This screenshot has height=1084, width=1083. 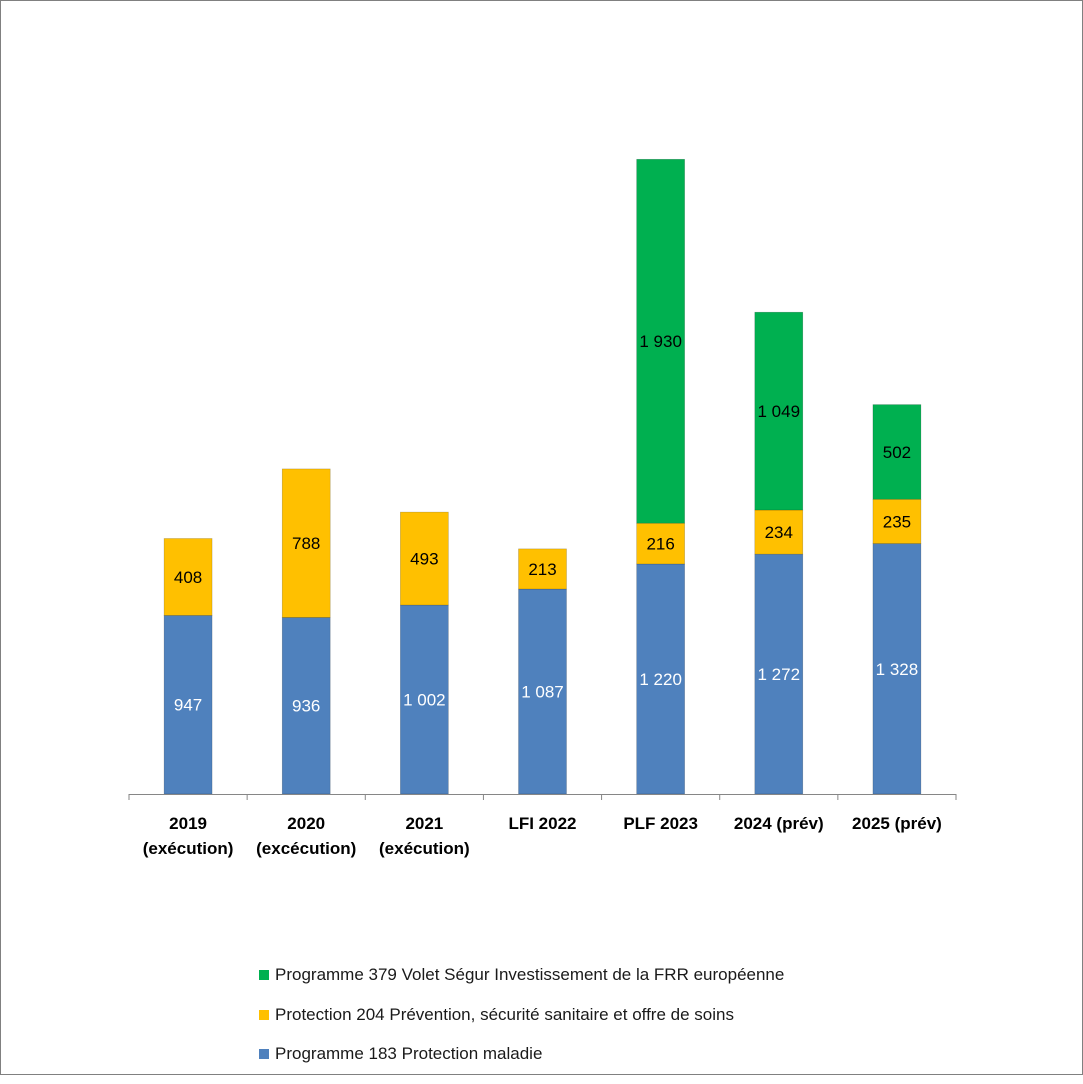 I want to click on category-label-4-0: PLF 2023, so click(x=660, y=823).